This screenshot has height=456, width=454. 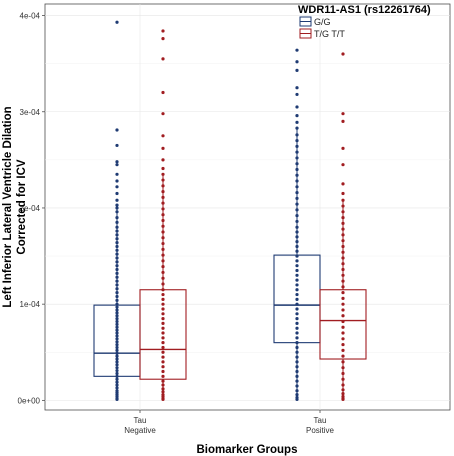 What do you see at coordinates (31, 208) in the screenshot?
I see `y-axis-ticks: 0e+00 1e-04 2e-04 3e-04 4e-04` at bounding box center [31, 208].